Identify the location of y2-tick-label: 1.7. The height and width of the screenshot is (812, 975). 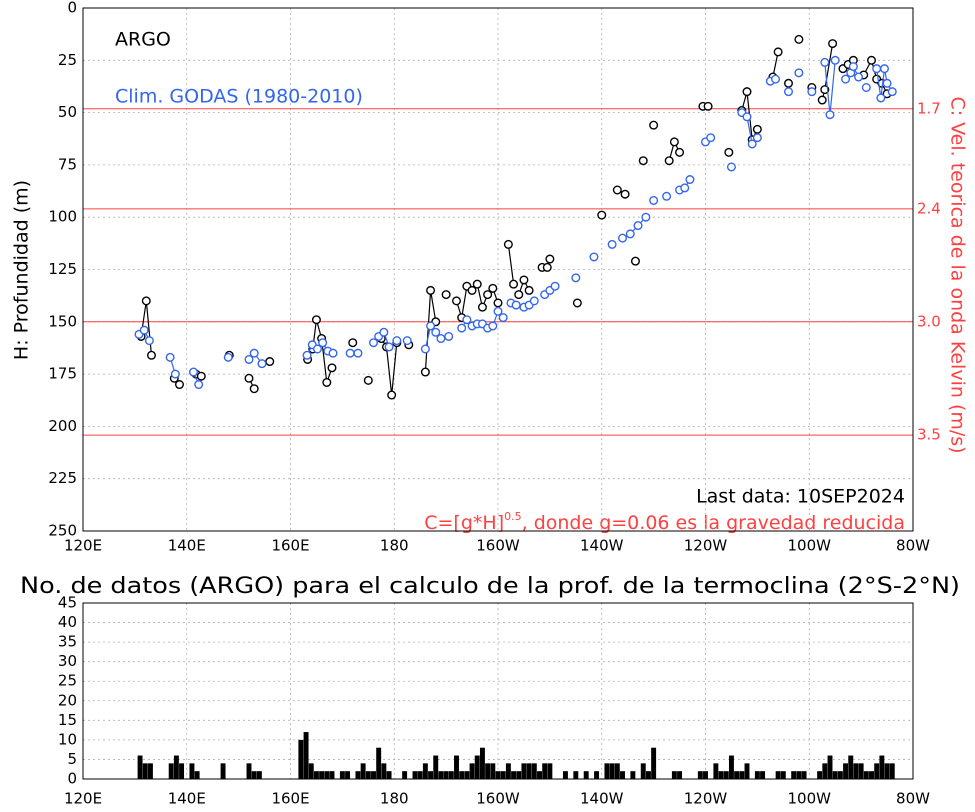
(929, 108).